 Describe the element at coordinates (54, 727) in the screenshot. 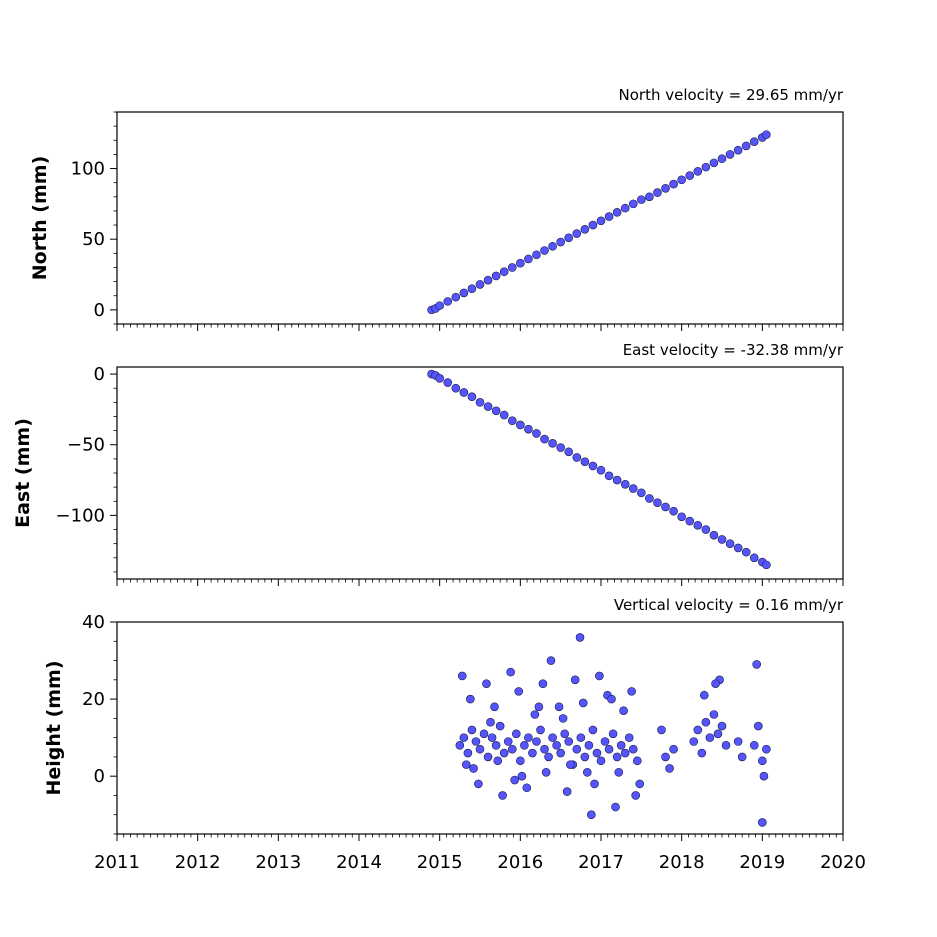

I see `height-axis-label: Height (mm)` at that location.